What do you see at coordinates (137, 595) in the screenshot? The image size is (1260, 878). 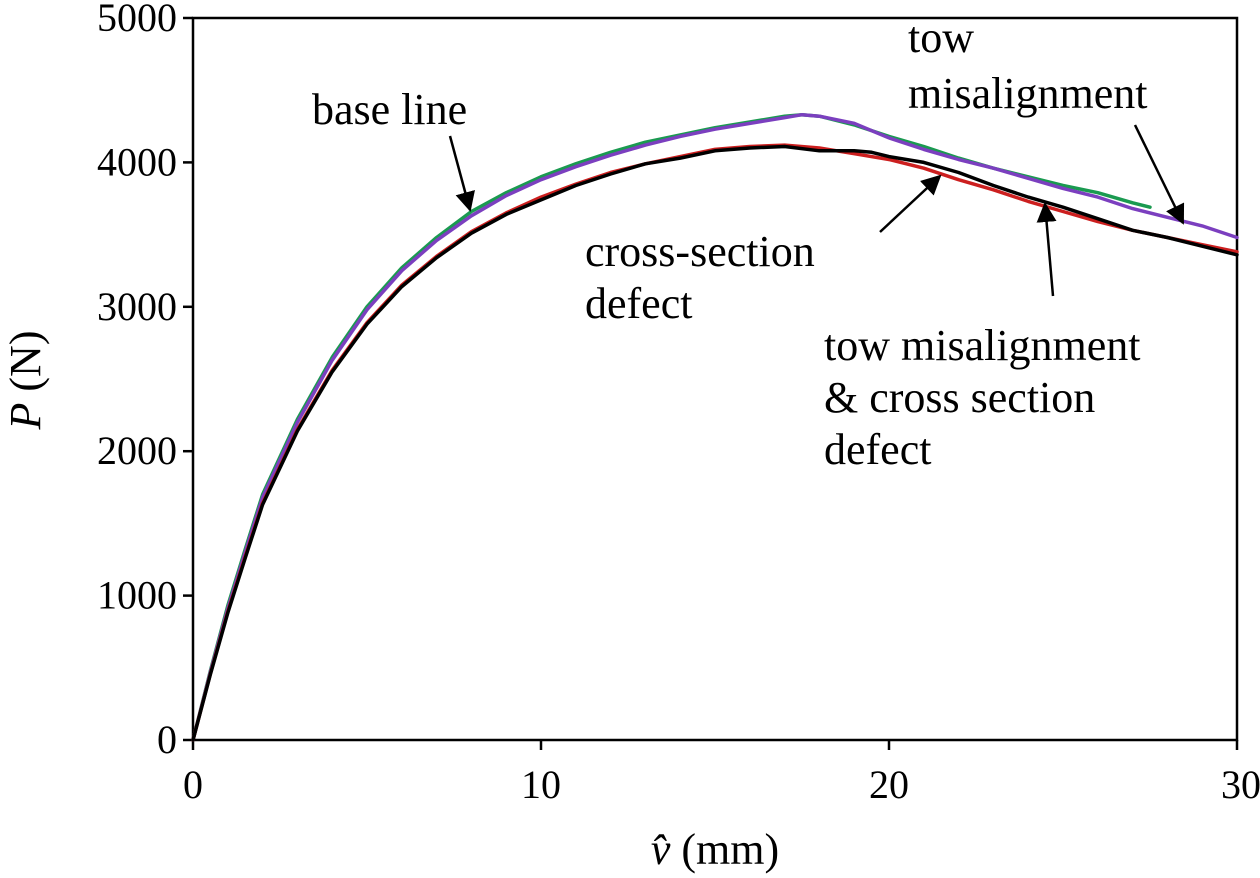 I see `y-tick-label: 1000` at bounding box center [137, 595].